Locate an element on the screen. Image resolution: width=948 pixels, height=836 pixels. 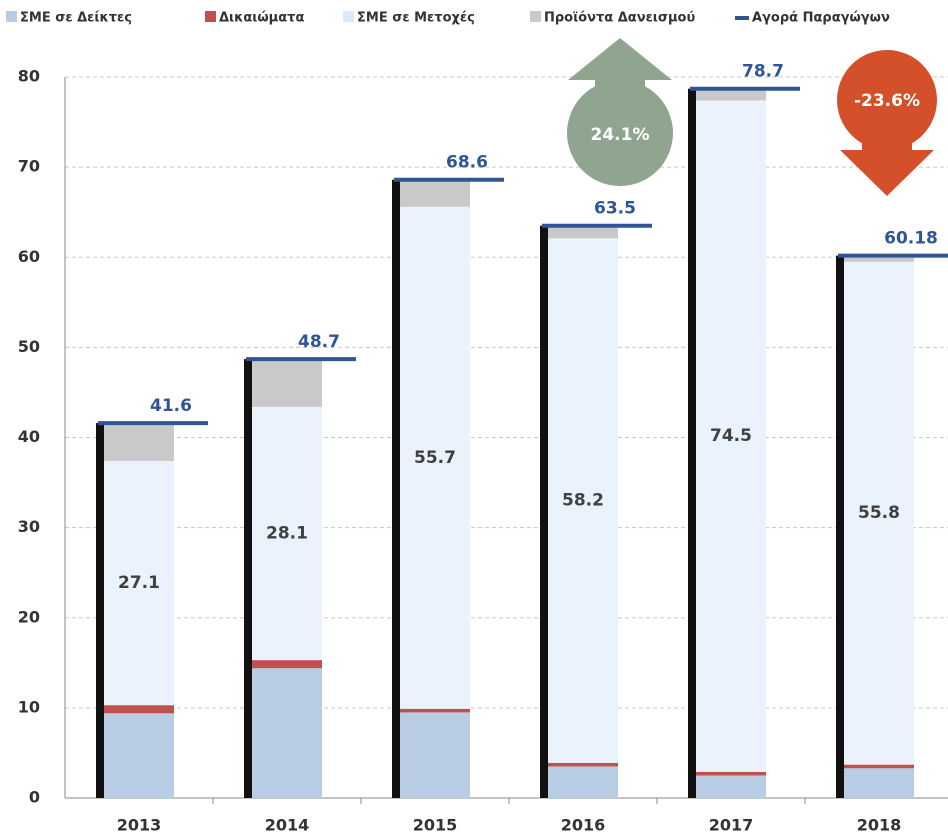
x-tick-label: 2015 is located at coordinates (435, 825).